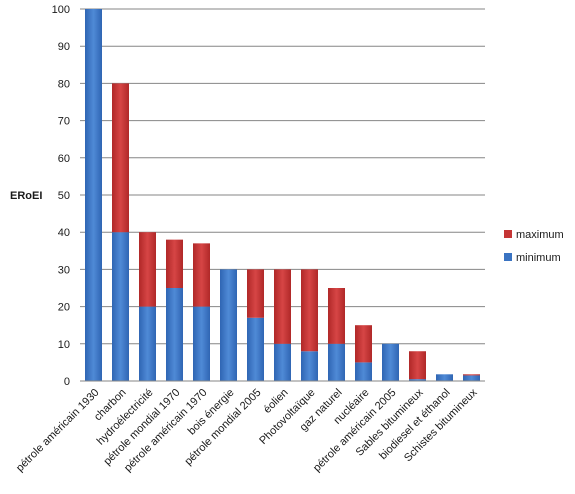  What do you see at coordinates (61, 10) in the screenshot?
I see `y-tick-label: 100` at bounding box center [61, 10].